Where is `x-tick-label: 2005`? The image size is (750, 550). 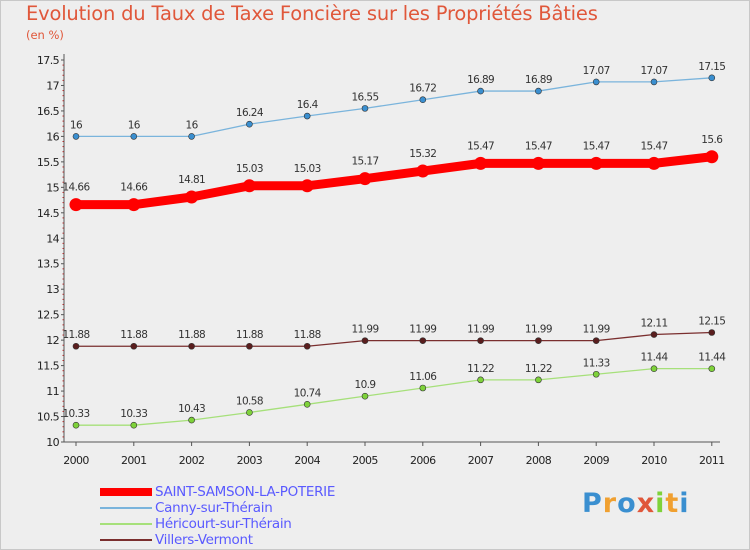
x-tick-label: 2005 is located at coordinates (365, 460).